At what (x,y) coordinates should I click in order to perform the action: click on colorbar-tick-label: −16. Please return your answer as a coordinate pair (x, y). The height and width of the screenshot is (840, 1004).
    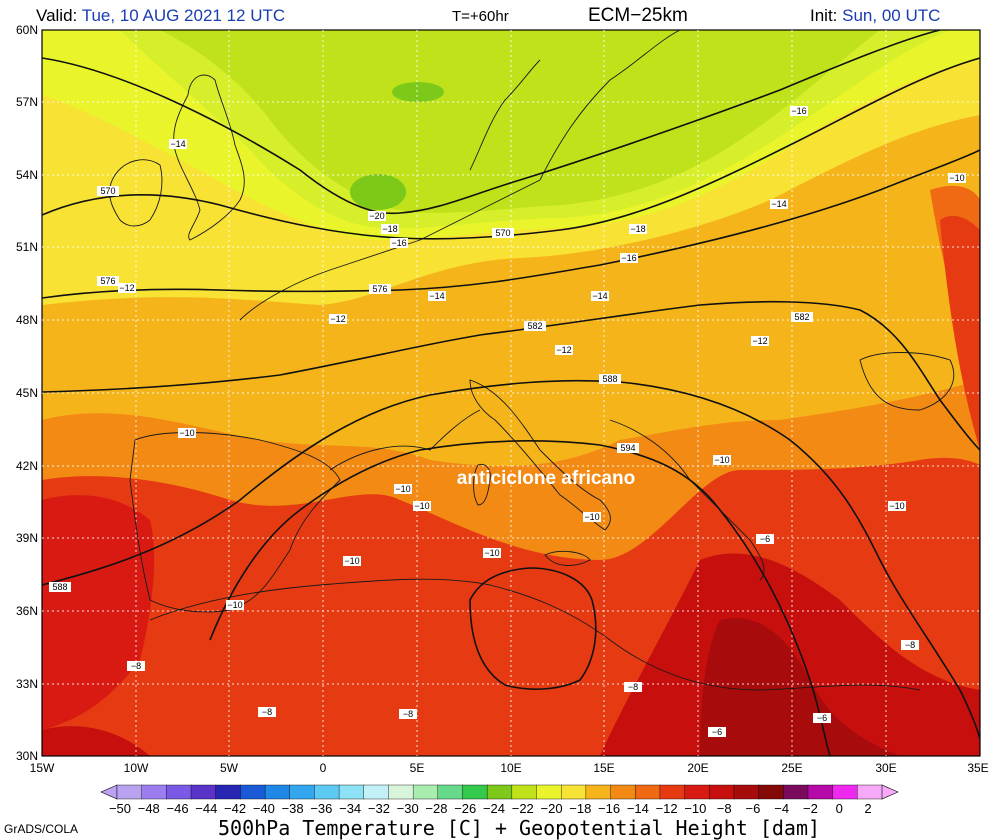
    Looking at the image, I should click on (609, 808).